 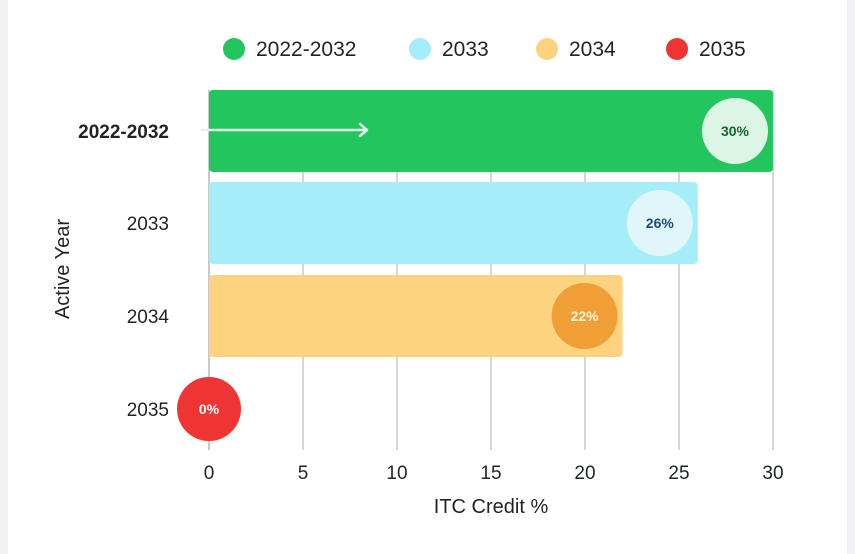 I want to click on bar-2022-2032, so click(x=491, y=131).